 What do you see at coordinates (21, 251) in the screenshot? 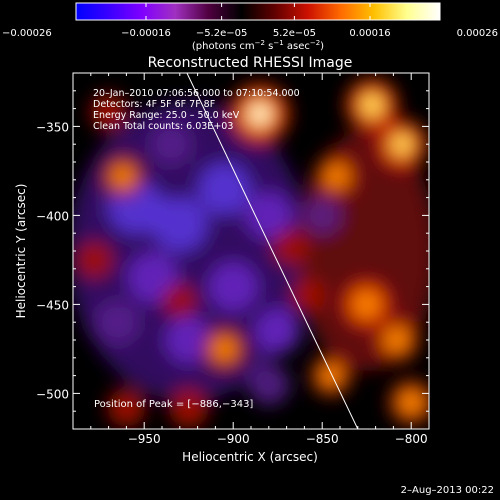
I see `y-axis-label: Heliocentric Y (arcsec)` at bounding box center [21, 251].